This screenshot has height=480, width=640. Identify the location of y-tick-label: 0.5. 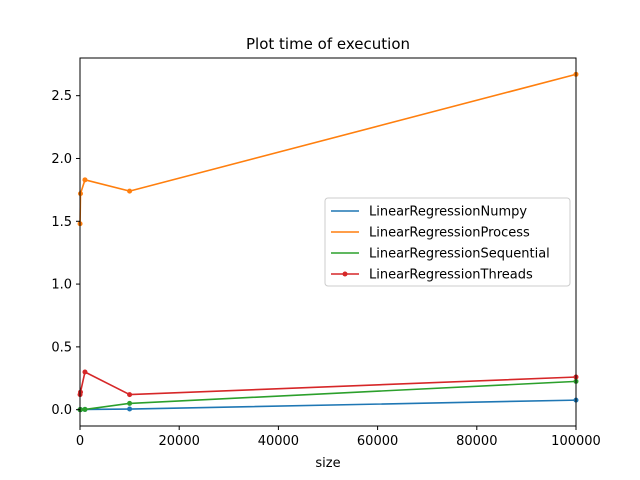
(61, 347).